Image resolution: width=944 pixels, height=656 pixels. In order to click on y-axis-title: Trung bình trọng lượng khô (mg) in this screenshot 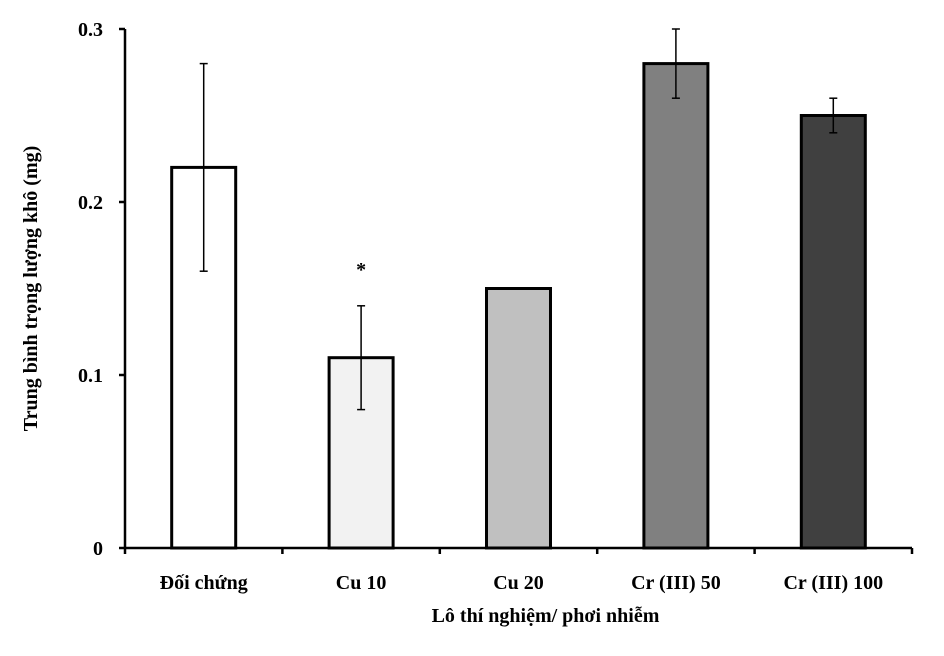, I will do `click(31, 289)`.